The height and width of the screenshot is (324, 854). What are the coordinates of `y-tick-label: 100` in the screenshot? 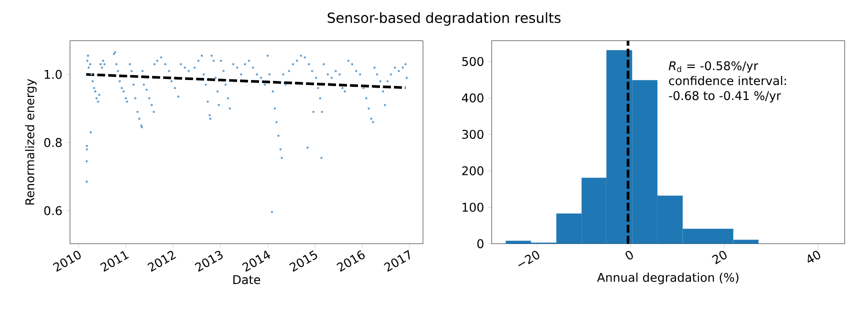 It's located at (473, 207).